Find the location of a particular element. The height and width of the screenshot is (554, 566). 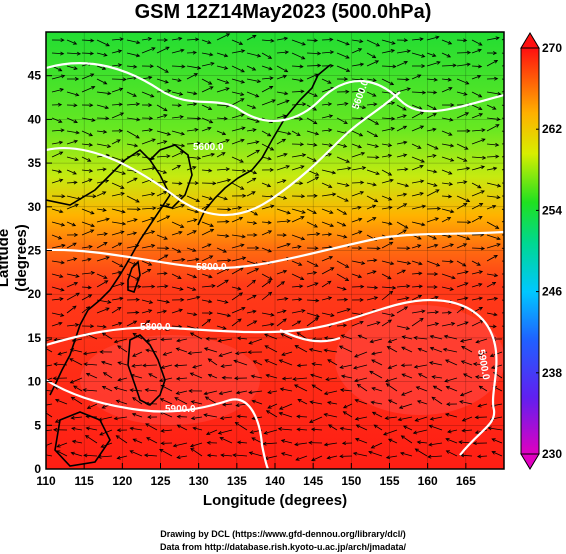

contour-label-4: 5800.0 is located at coordinates (155, 327).